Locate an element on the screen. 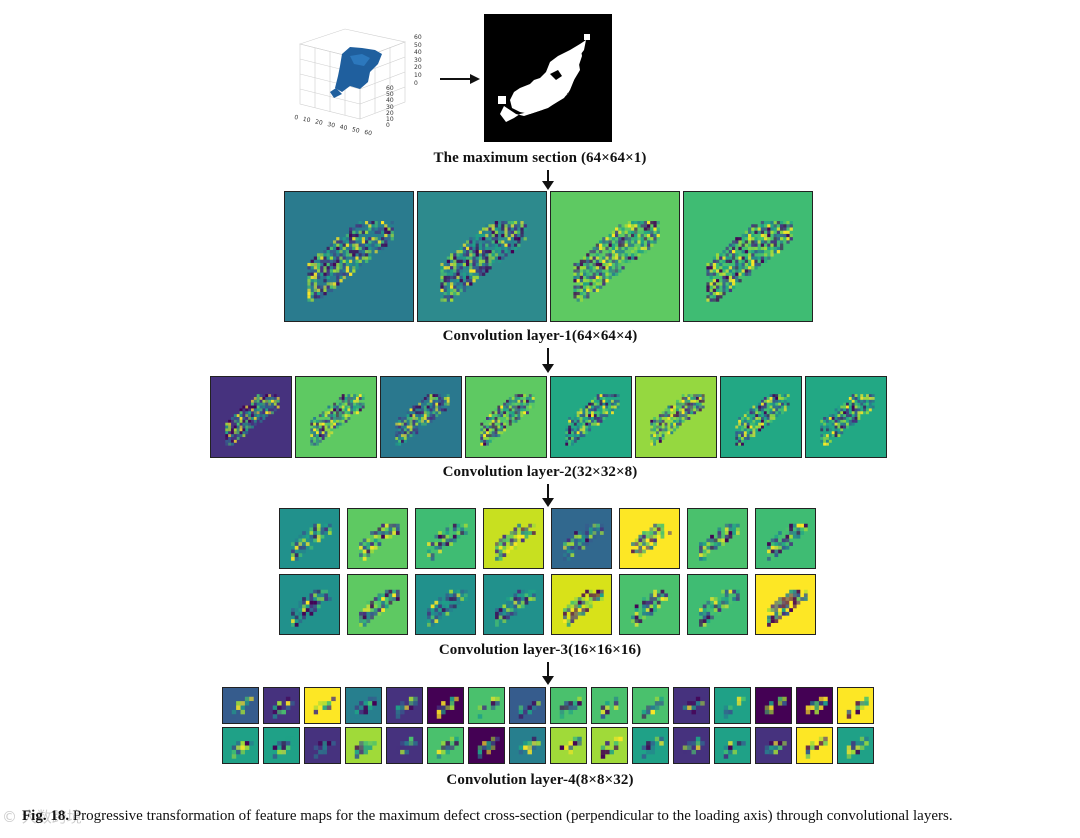  binary-section-image is located at coordinates (548, 78).